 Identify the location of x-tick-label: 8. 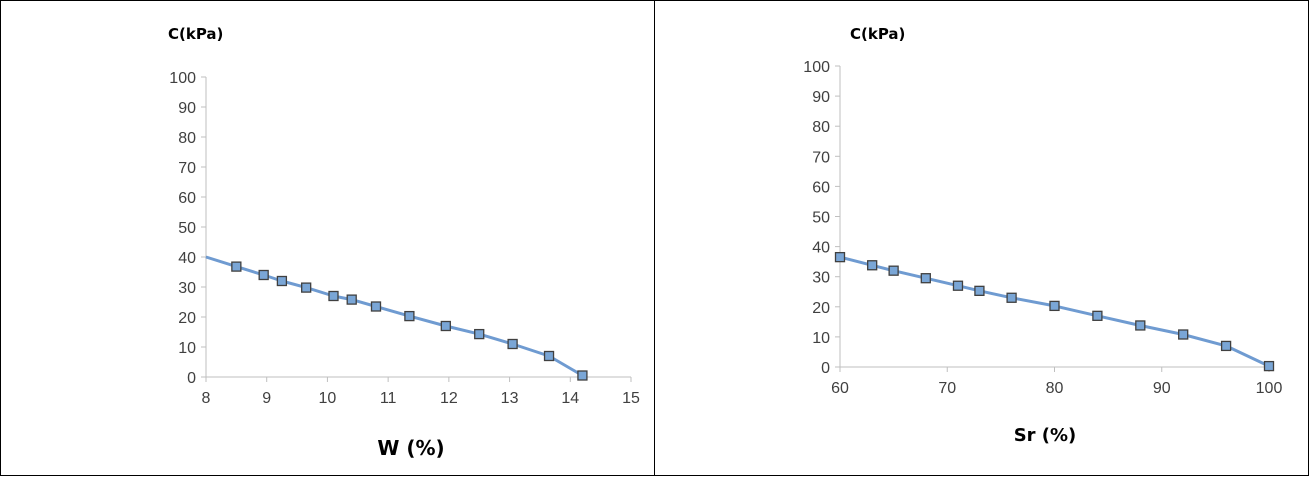
(206, 398).